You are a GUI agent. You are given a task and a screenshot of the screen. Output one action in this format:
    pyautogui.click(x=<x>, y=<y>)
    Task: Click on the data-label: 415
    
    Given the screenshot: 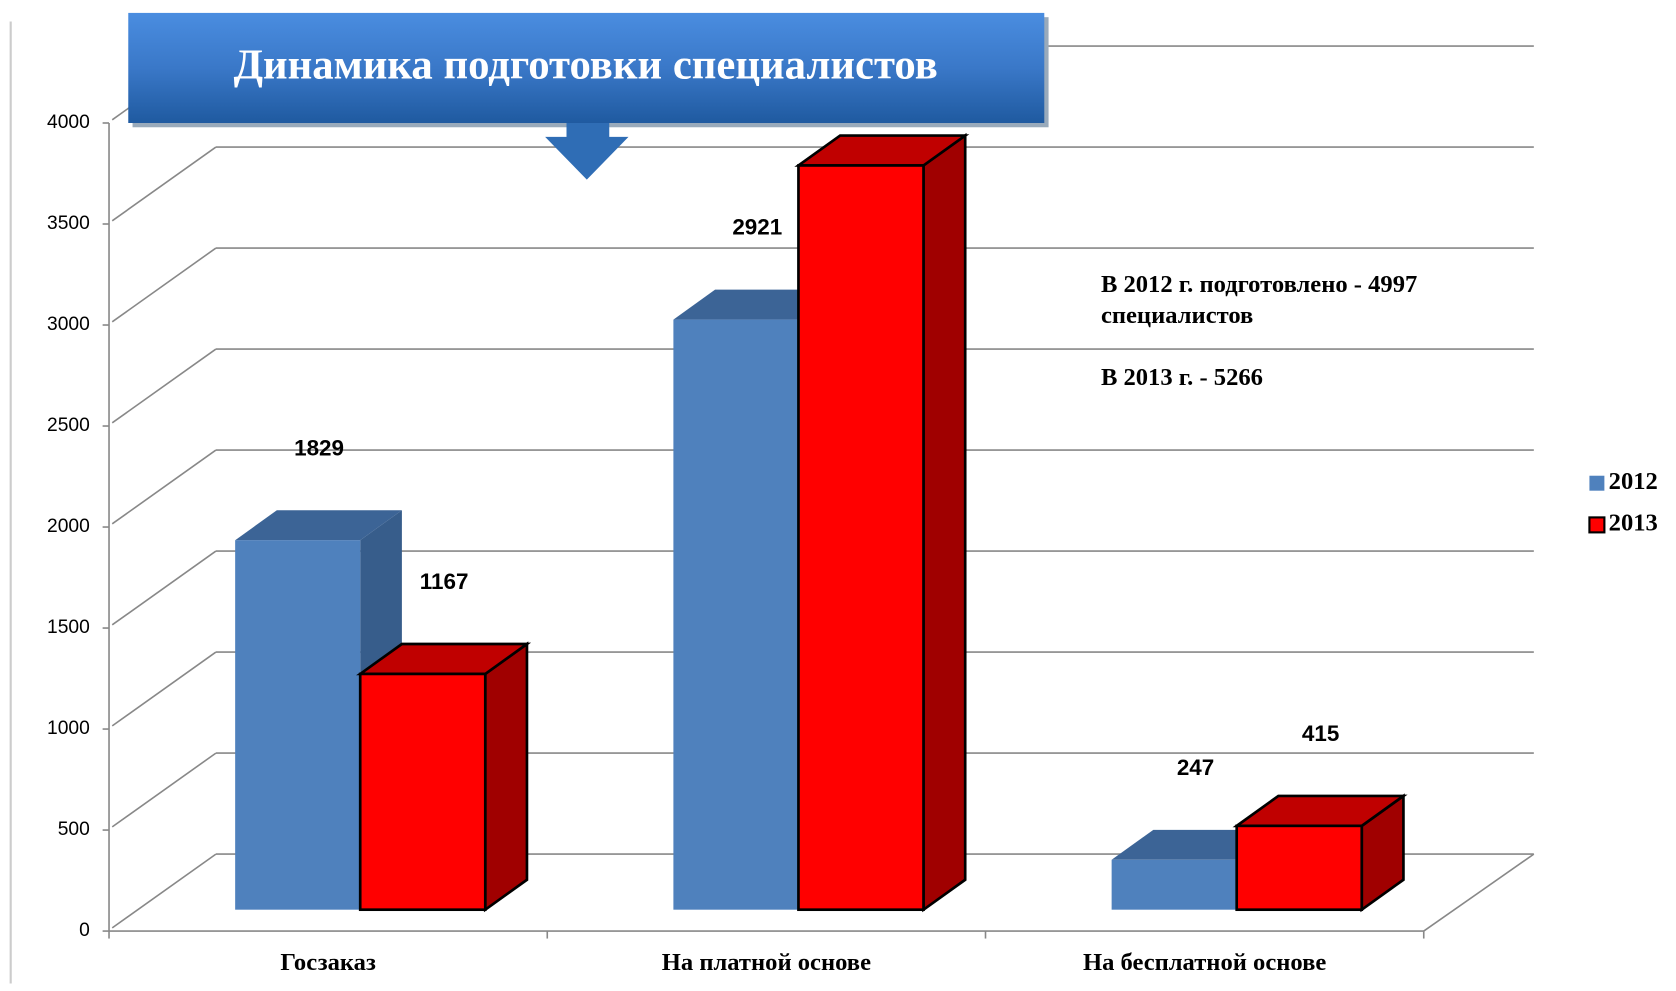 What is the action you would take?
    pyautogui.click(x=1320, y=733)
    